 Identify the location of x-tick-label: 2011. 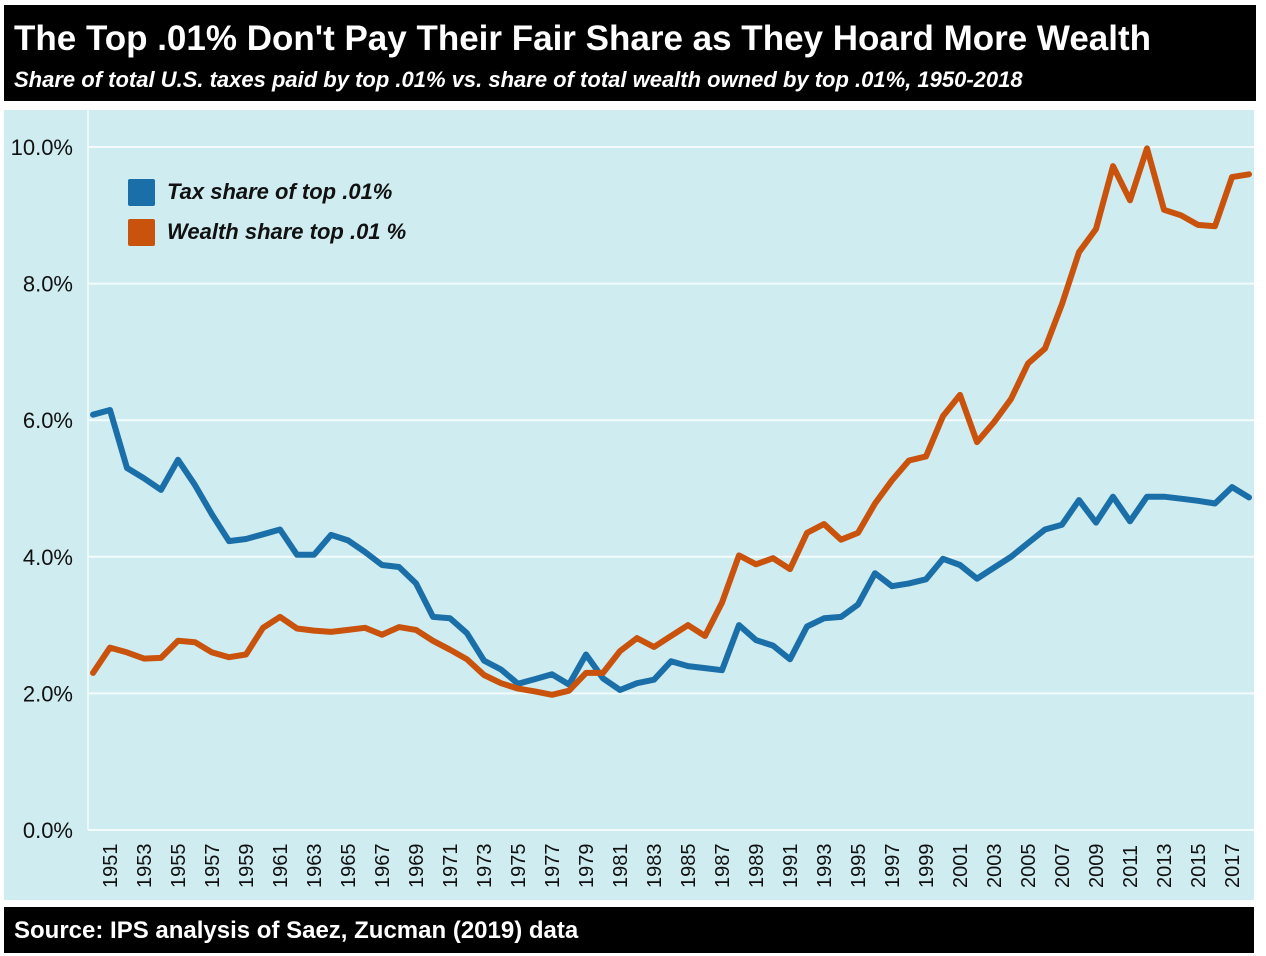
(1131, 866).